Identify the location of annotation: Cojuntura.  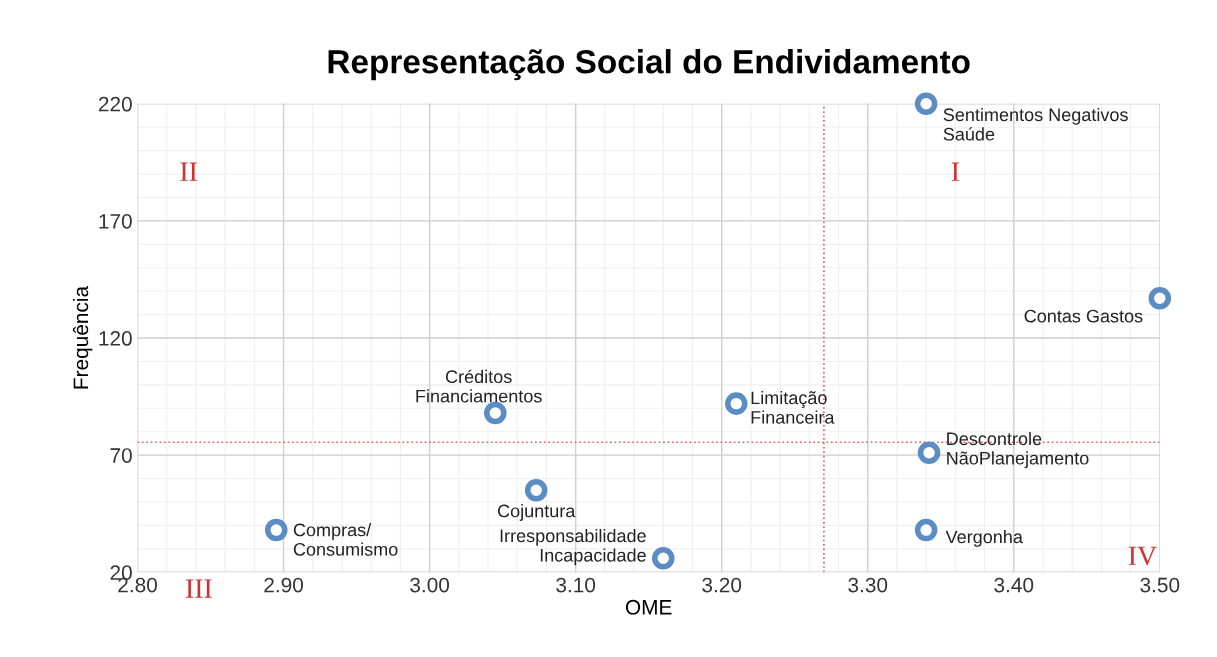
(536, 512).